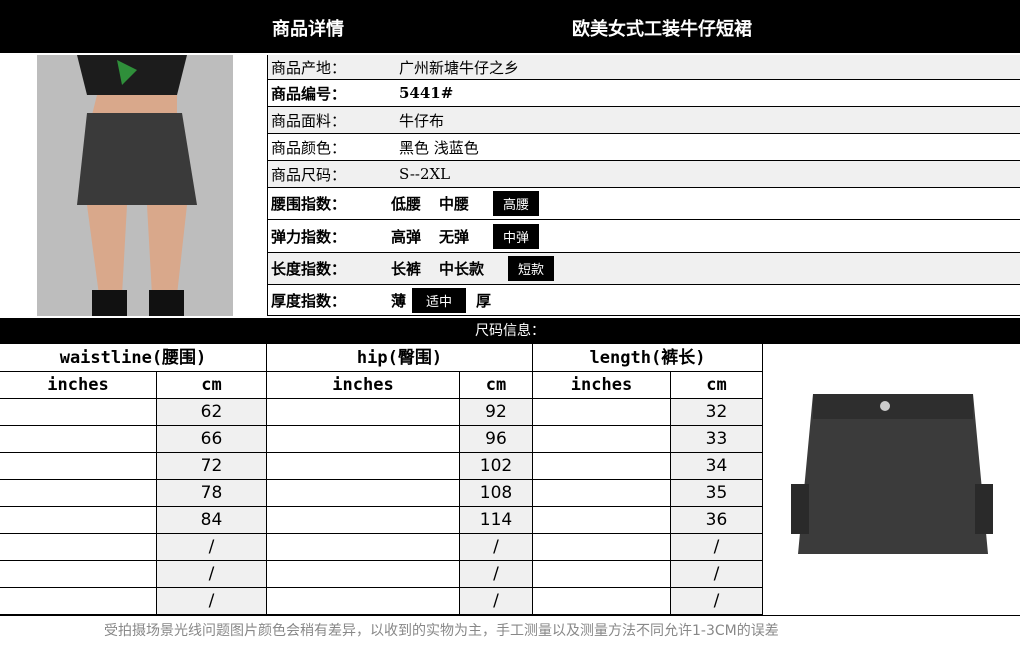 The image size is (1020, 646). I want to click on info-value: S--2XL, so click(425, 174).